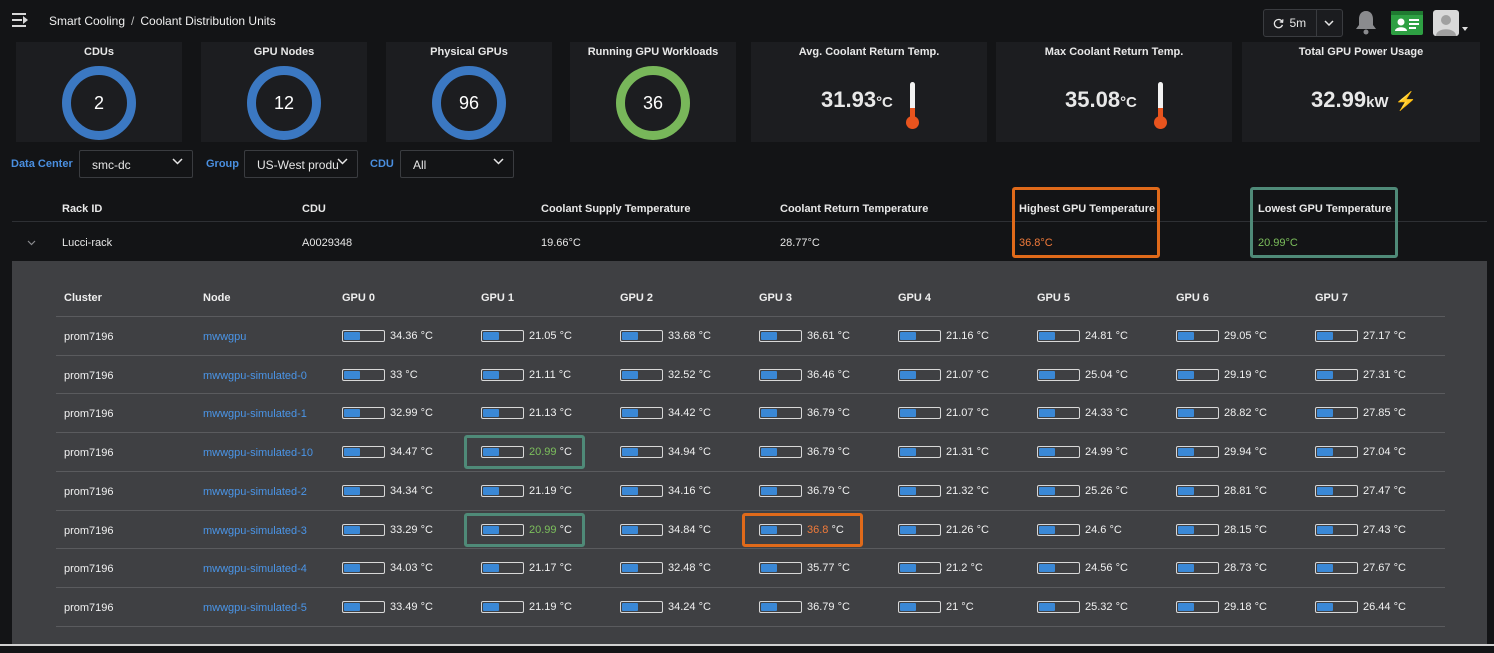  What do you see at coordinates (776, 298) in the screenshot?
I see `gpu-column-header: GPU 3` at bounding box center [776, 298].